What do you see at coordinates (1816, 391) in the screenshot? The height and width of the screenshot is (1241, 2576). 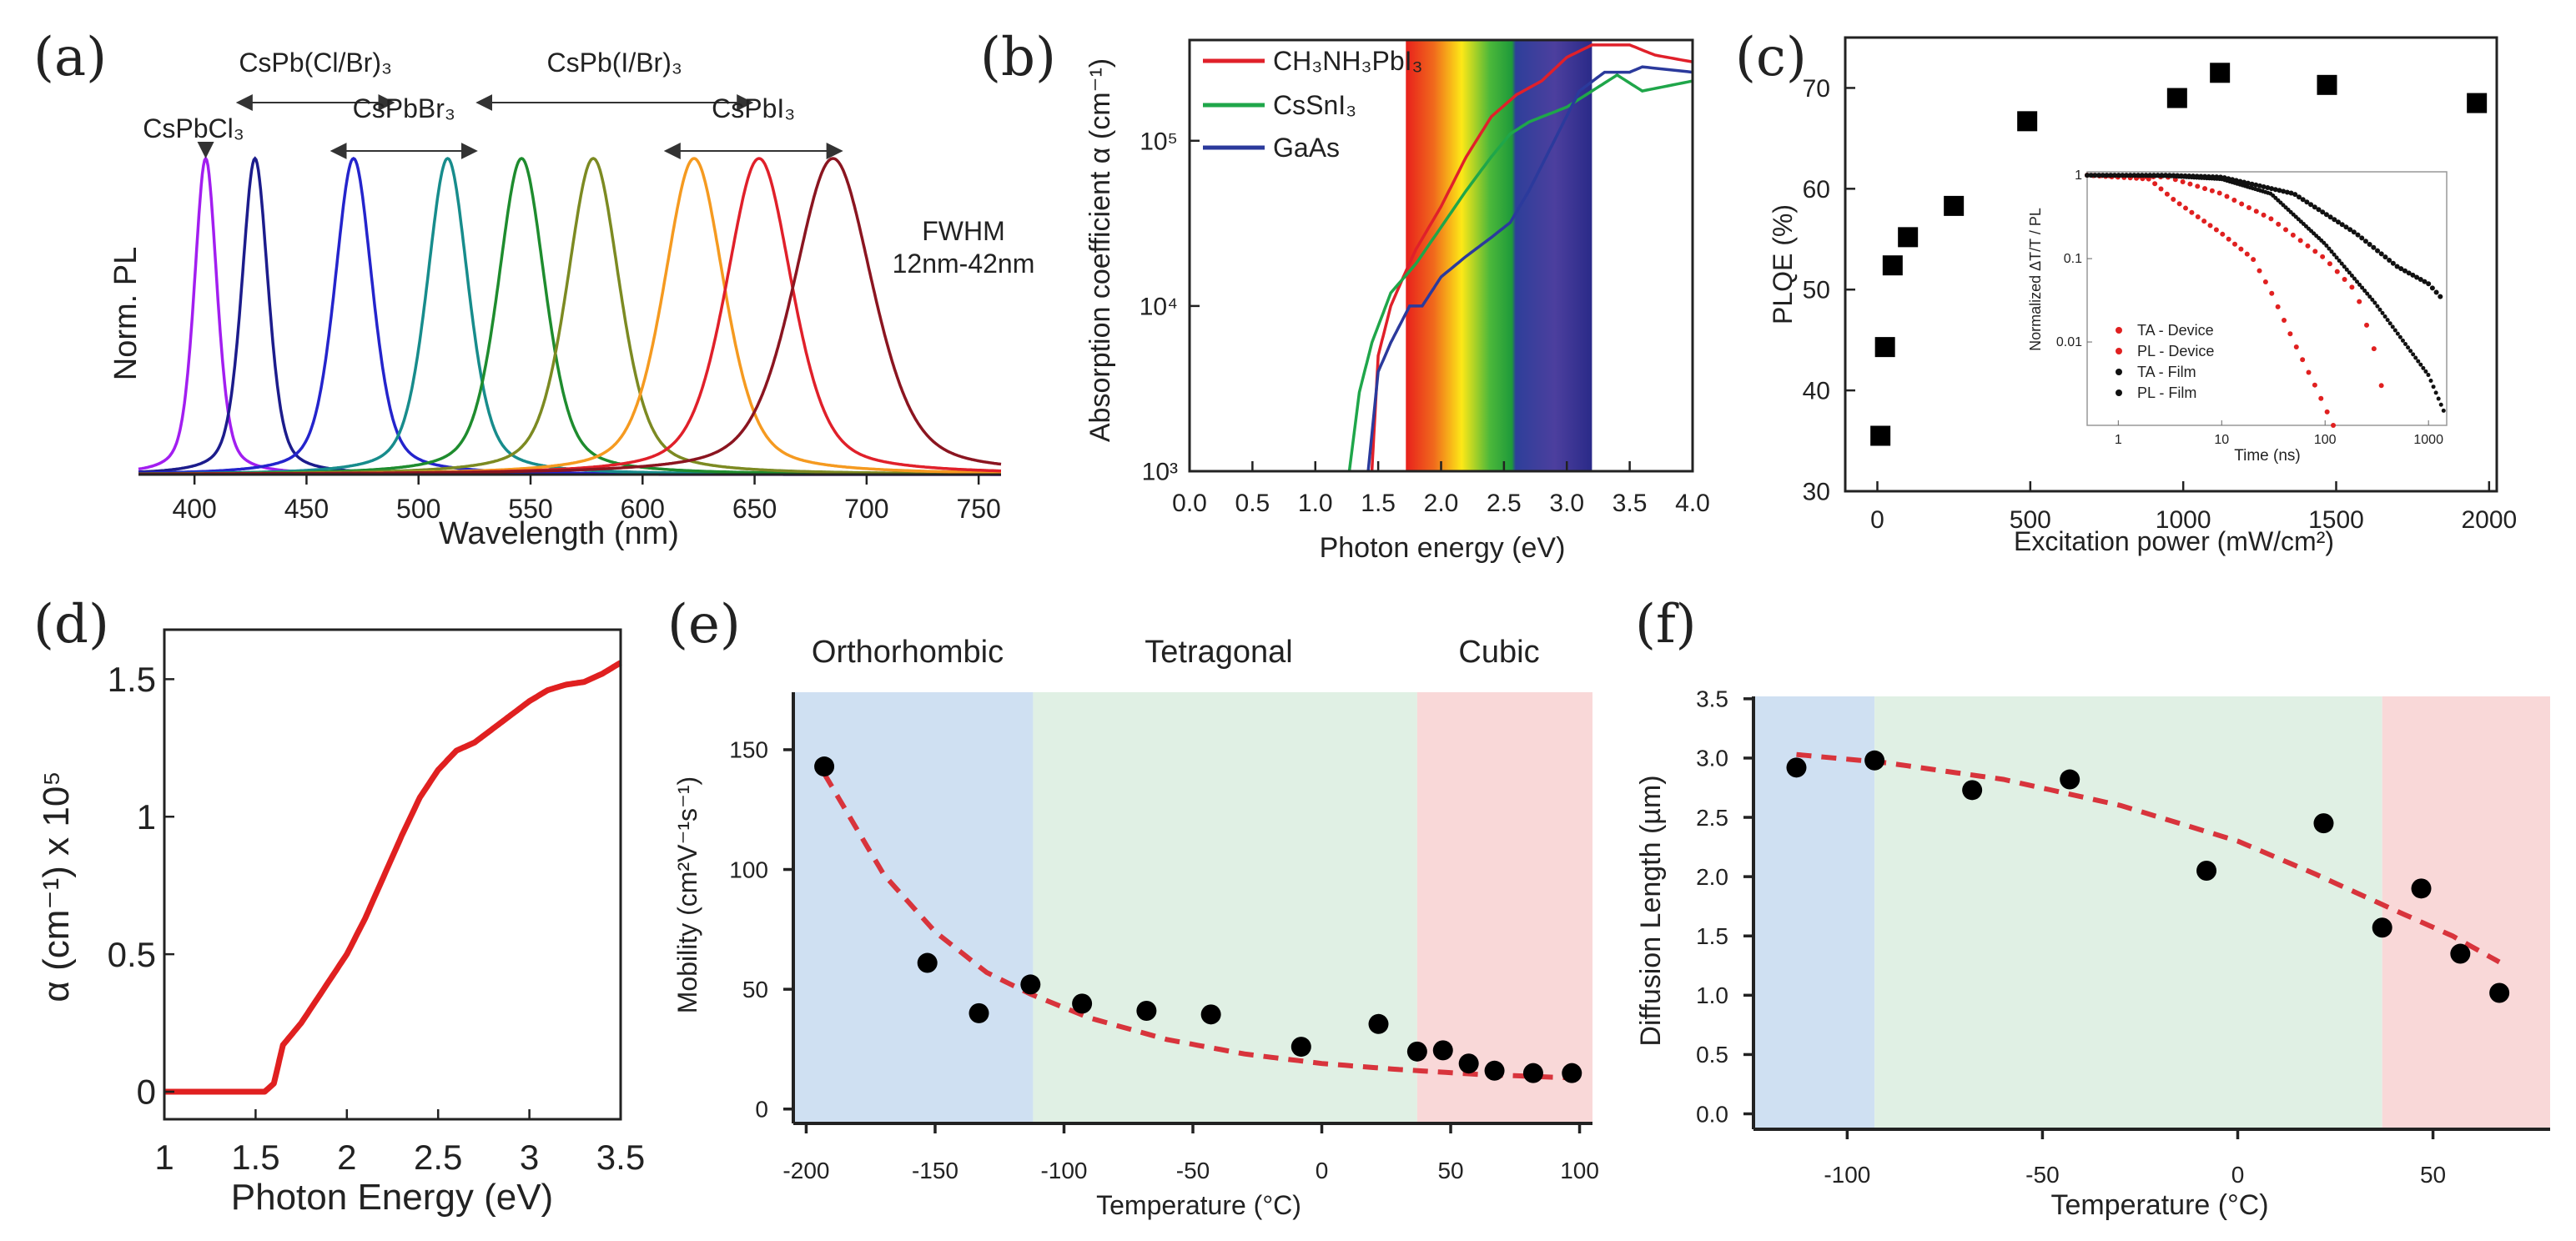 I see `y-tick-label: 40` at bounding box center [1816, 391].